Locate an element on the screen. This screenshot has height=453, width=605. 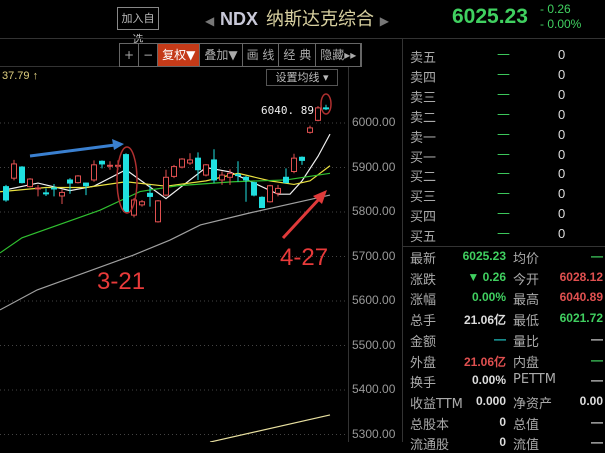
panel-divider is located at coordinates (402, 240).